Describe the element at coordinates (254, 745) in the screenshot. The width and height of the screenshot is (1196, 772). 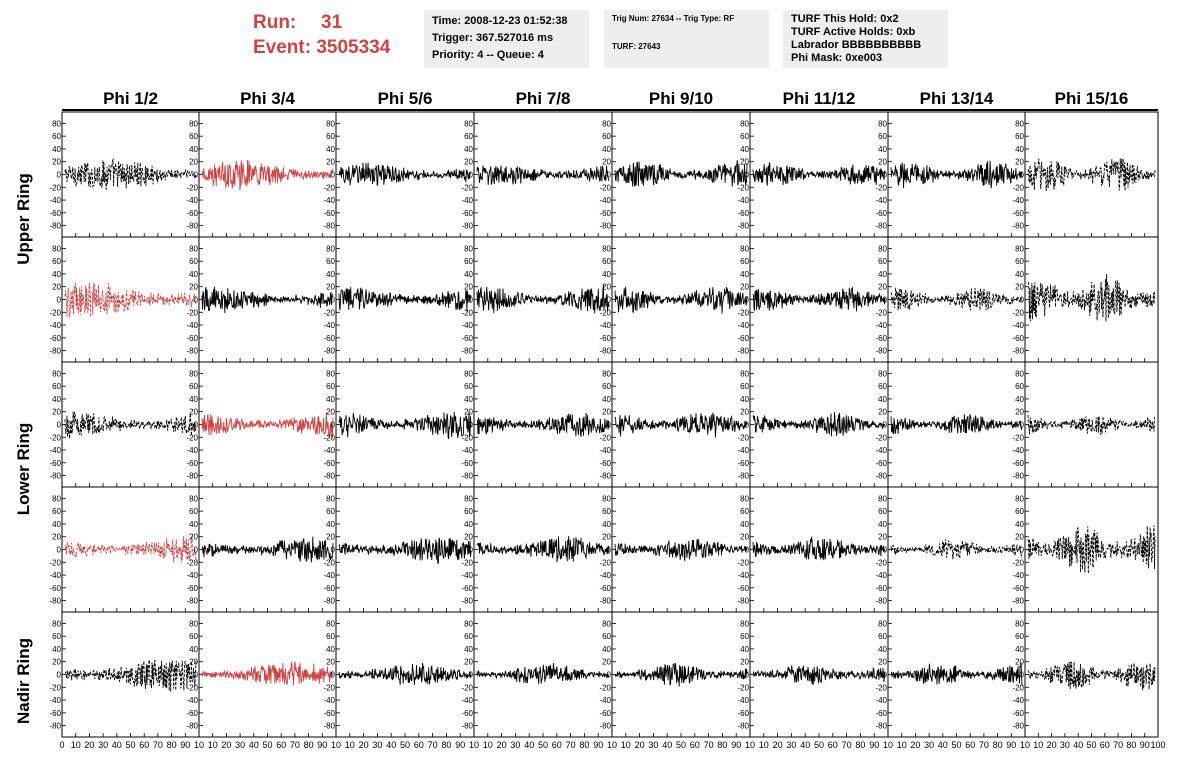
I see `x-tick-label: 40` at that location.